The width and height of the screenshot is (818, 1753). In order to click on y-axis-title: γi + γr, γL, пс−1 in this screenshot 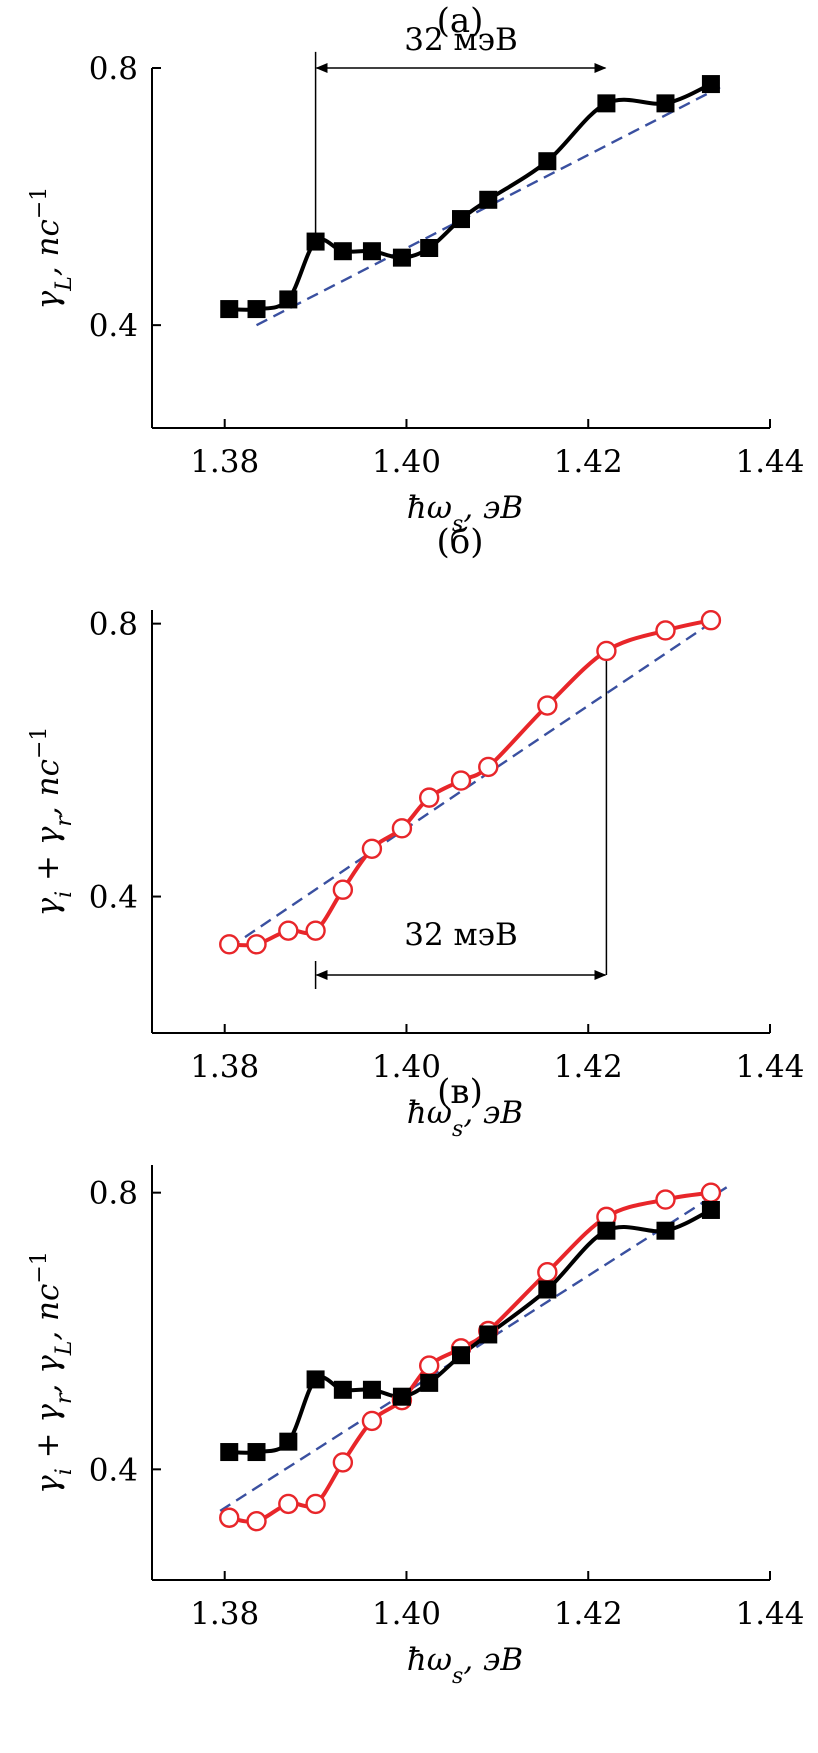, I will do `click(52, 1372)`.